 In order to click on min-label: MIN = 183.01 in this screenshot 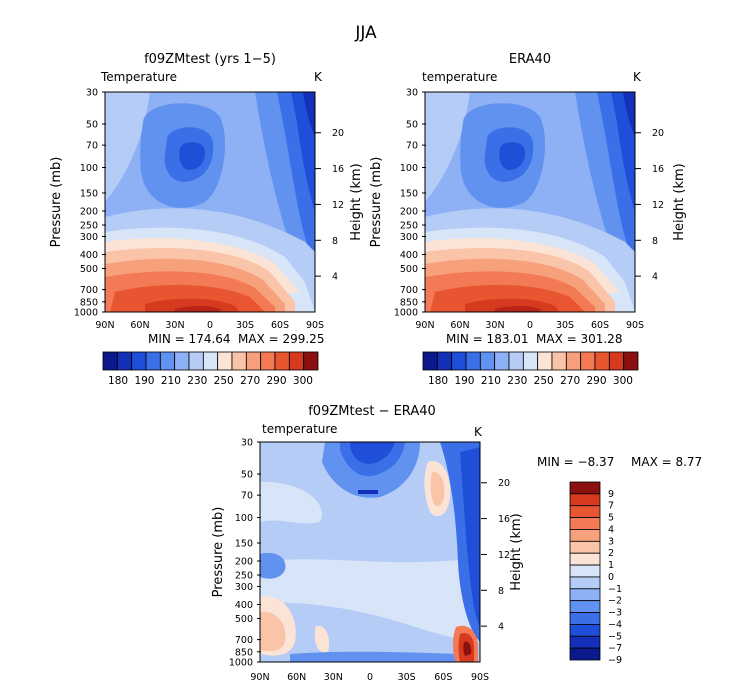, I will do `click(487, 339)`.